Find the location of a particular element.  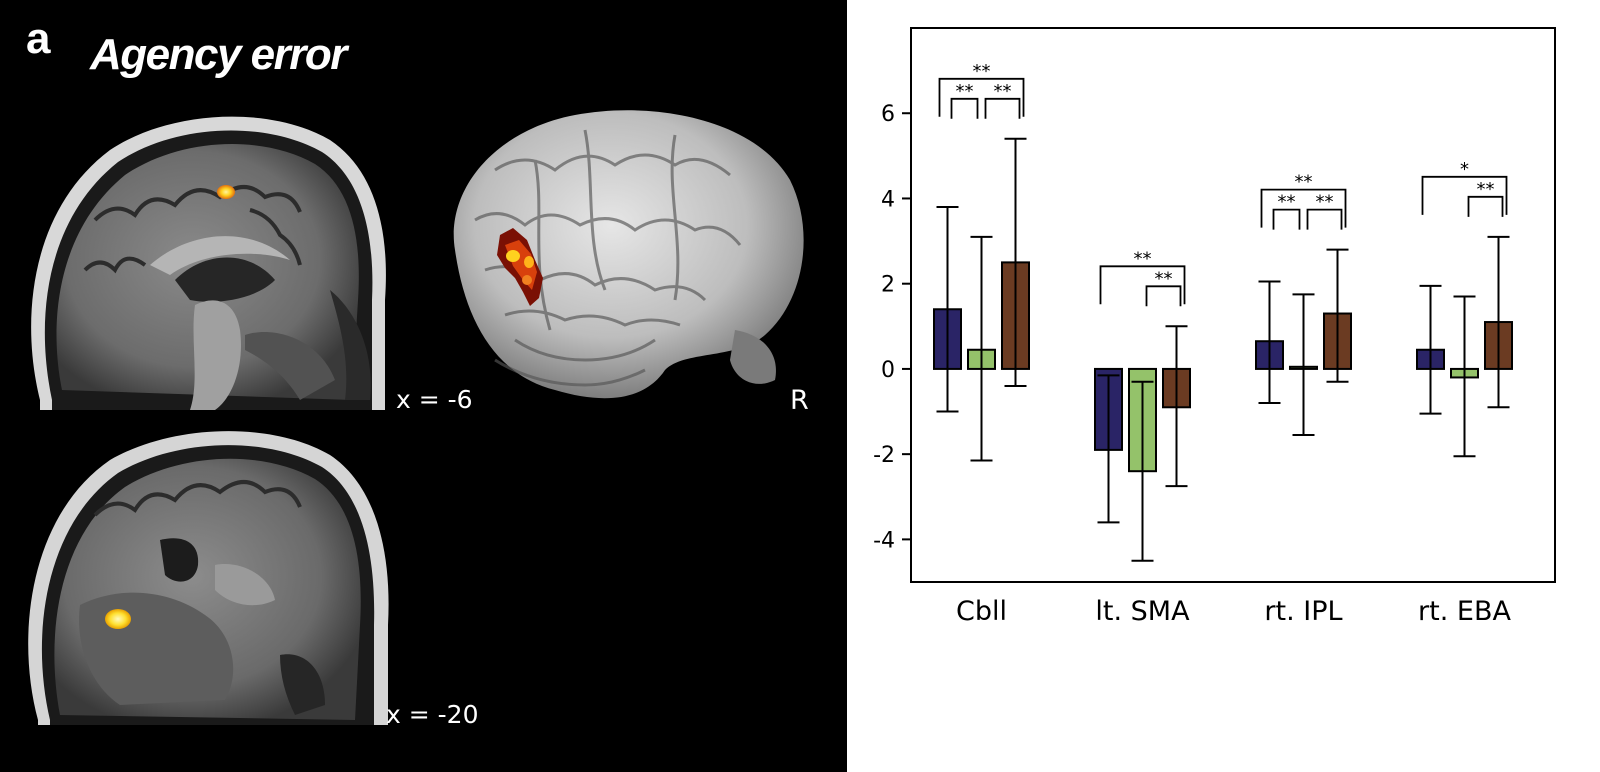

sagittal-slice-bottom is located at coordinates (200, 575).